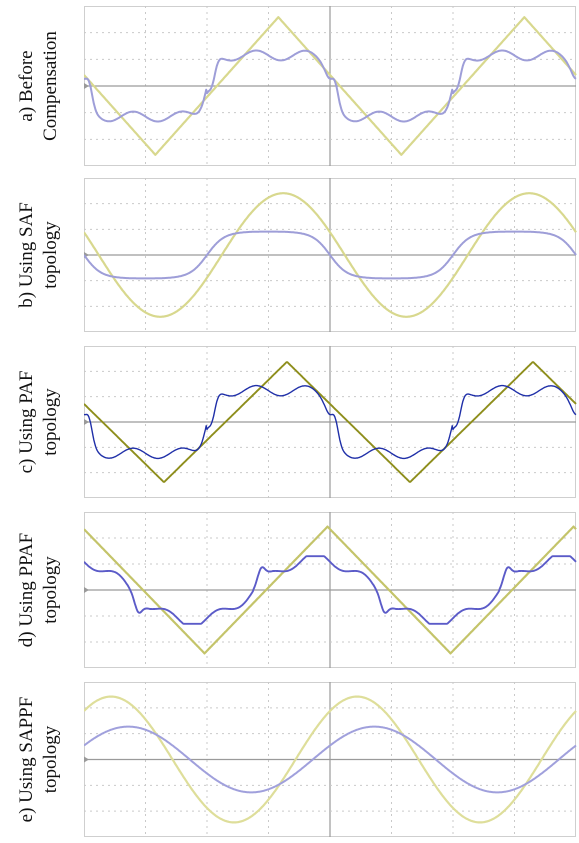  What do you see at coordinates (50, 86) in the screenshot?
I see `panel-label-line: Compensation` at bounding box center [50, 86].